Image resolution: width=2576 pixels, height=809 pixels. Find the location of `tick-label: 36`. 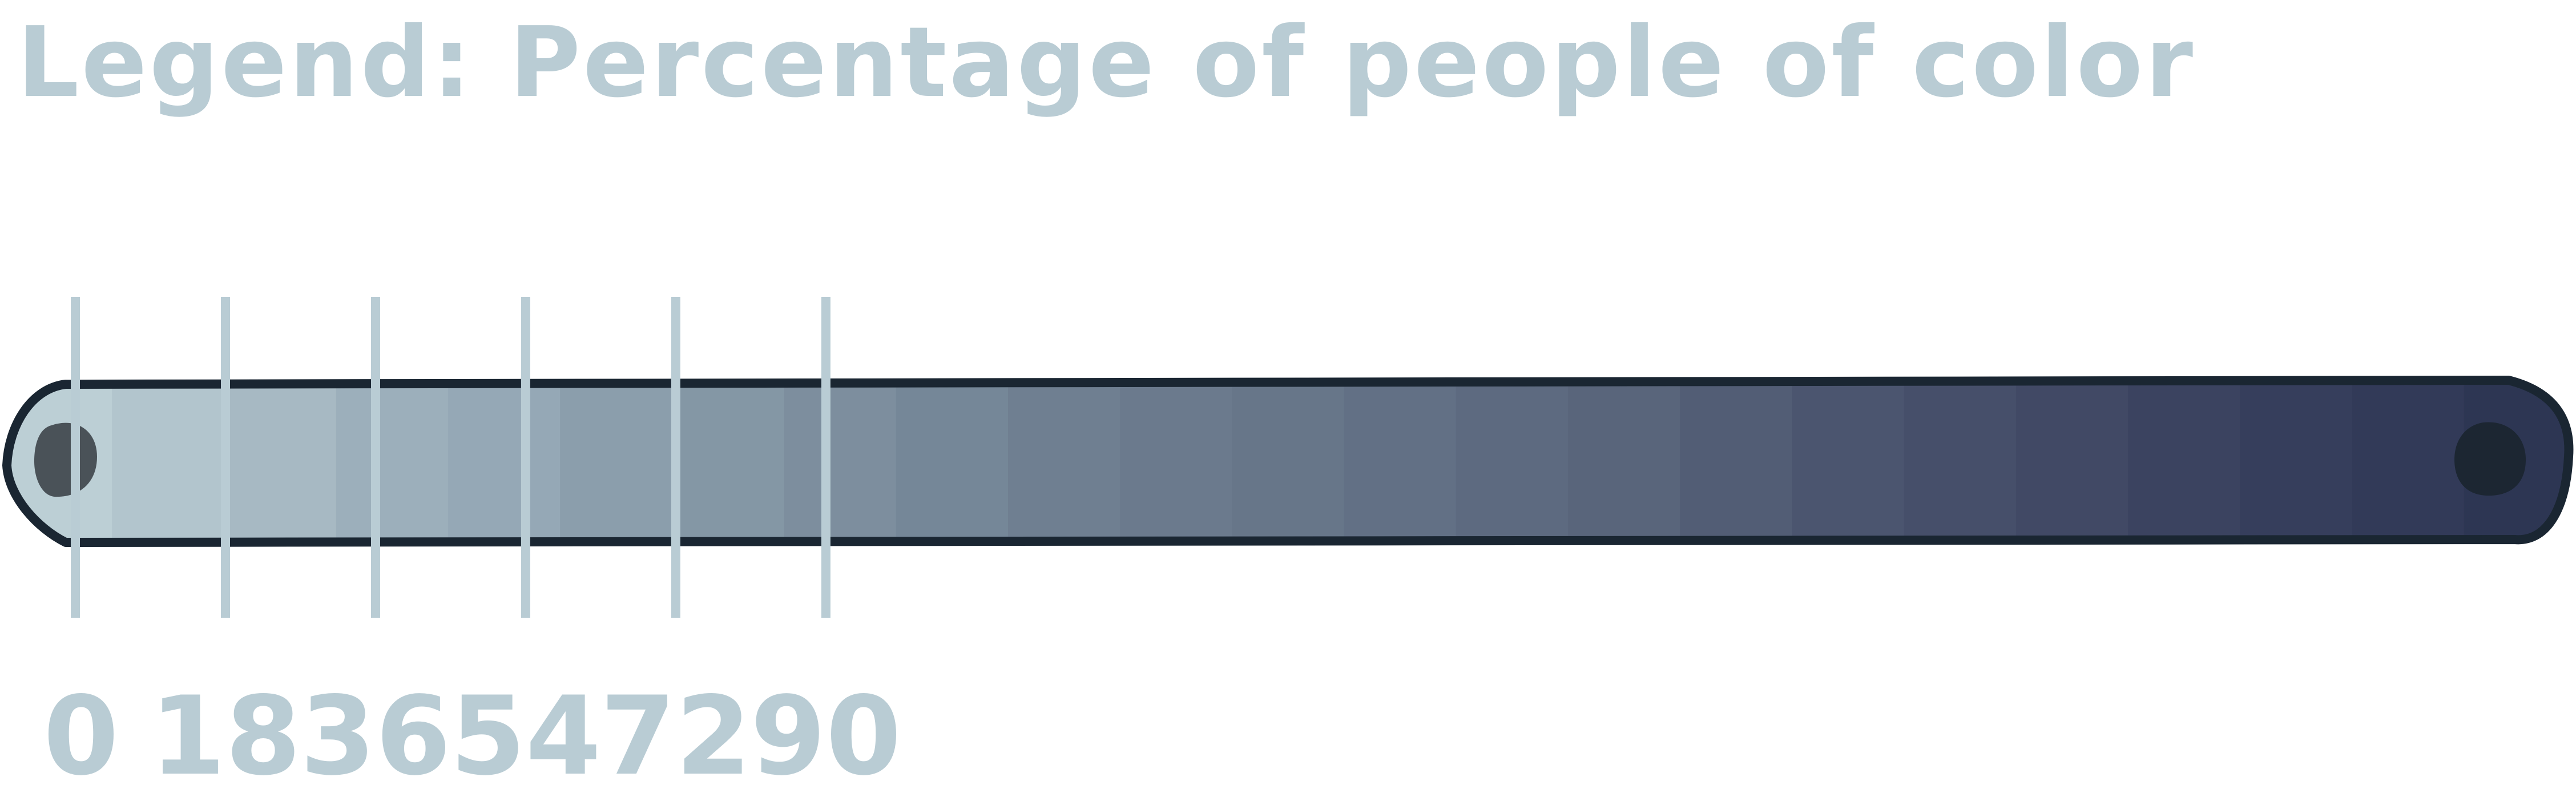

tick-label: 36 is located at coordinates (376, 736).